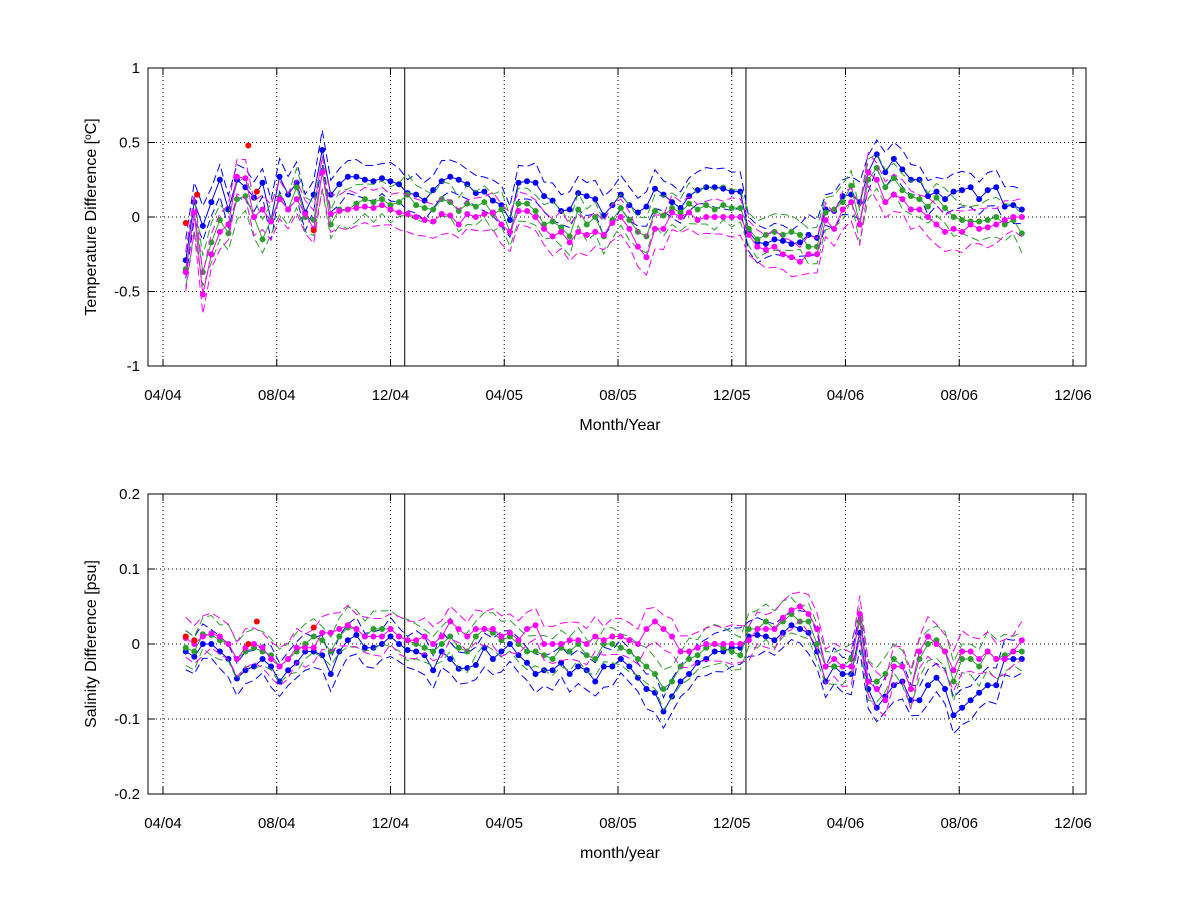 The height and width of the screenshot is (900, 1200). Describe the element at coordinates (846, 395) in the screenshot. I see `temperature-xtick-label-6: 04/06` at that location.